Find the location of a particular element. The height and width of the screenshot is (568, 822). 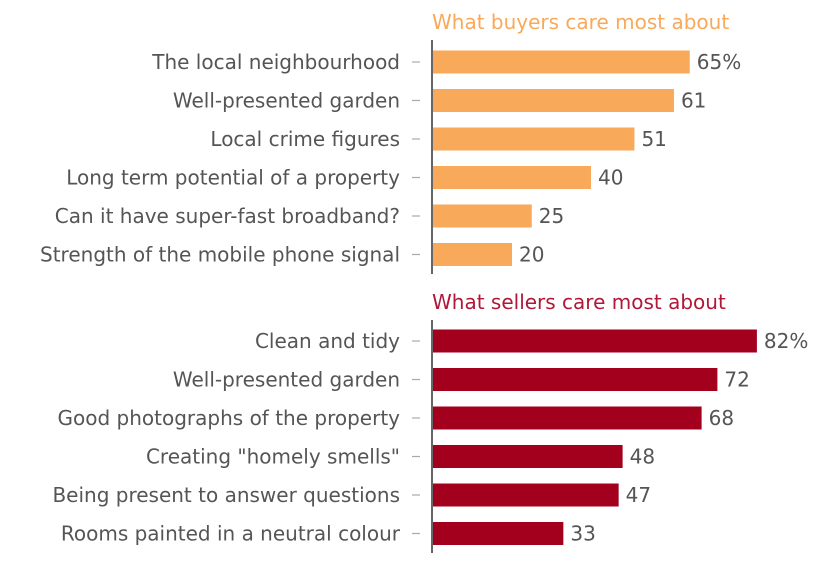

value-label: 40 is located at coordinates (610, 178).